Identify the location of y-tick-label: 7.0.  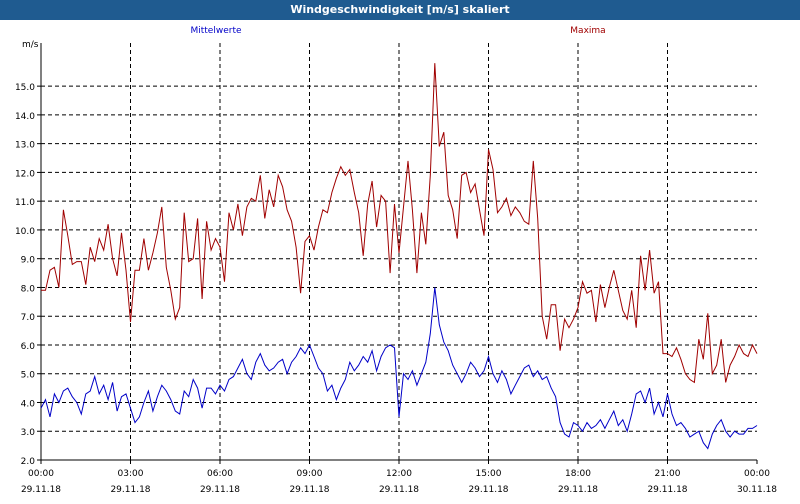
(28, 318).